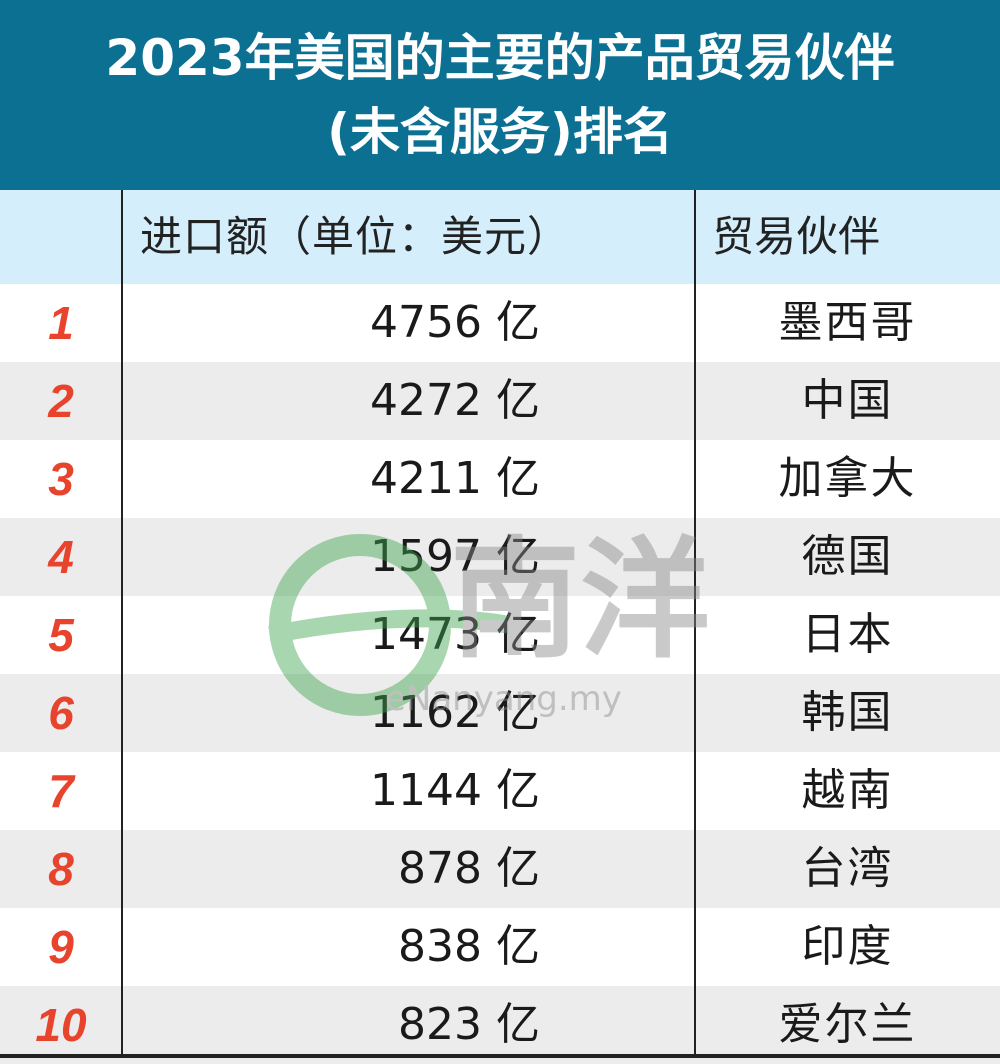 The image size is (1000, 1064). What do you see at coordinates (469, 1024) in the screenshot?
I see `import-value: 823 亿` at bounding box center [469, 1024].